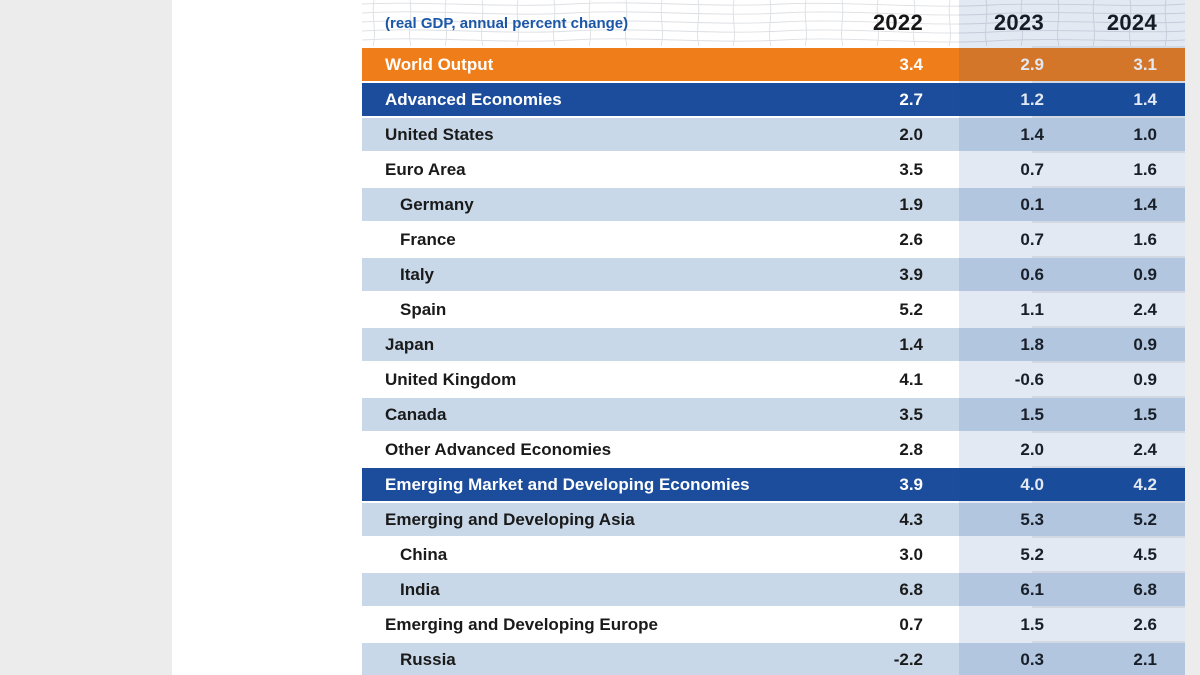 The height and width of the screenshot is (675, 1200). Describe the element at coordinates (773, 204) in the screenshot. I see `table-row: Germany 1.9 0.1 1.4` at that location.